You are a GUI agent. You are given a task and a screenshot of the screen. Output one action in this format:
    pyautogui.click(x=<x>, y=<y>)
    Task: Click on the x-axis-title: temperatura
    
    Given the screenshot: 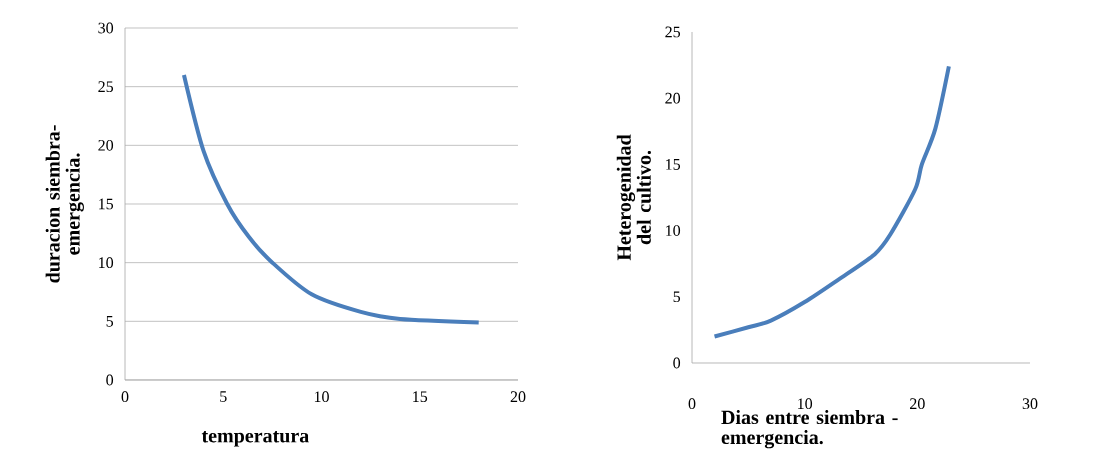 What is the action you would take?
    pyautogui.click(x=255, y=439)
    